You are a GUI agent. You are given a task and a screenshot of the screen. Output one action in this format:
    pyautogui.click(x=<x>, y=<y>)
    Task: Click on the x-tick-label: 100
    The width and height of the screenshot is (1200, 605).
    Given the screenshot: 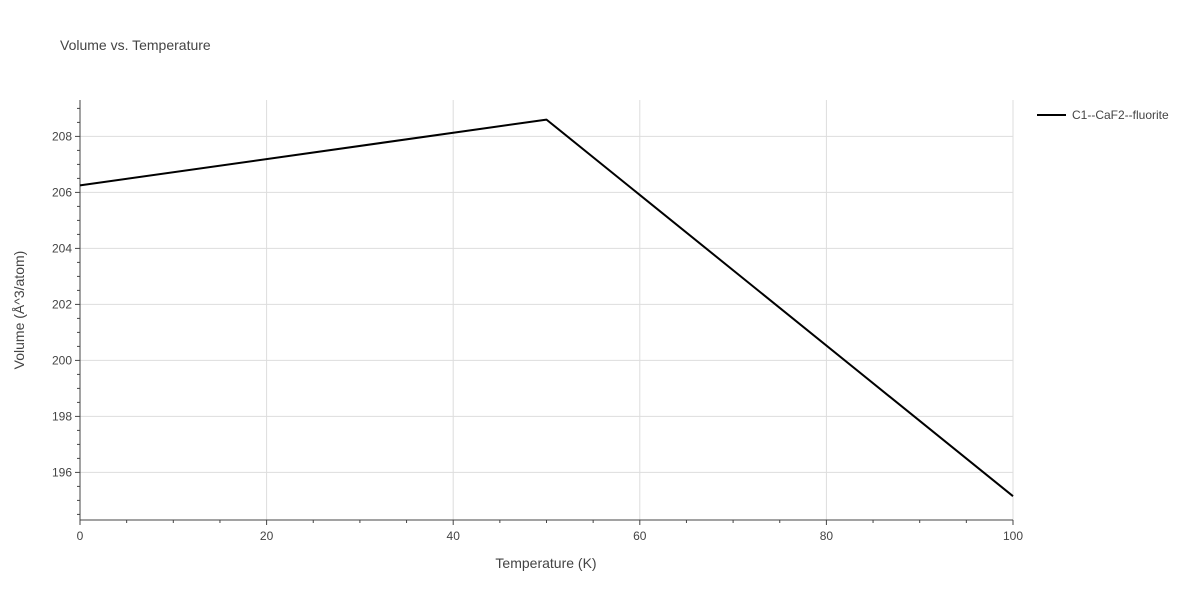 What is the action you would take?
    pyautogui.click(x=1013, y=536)
    